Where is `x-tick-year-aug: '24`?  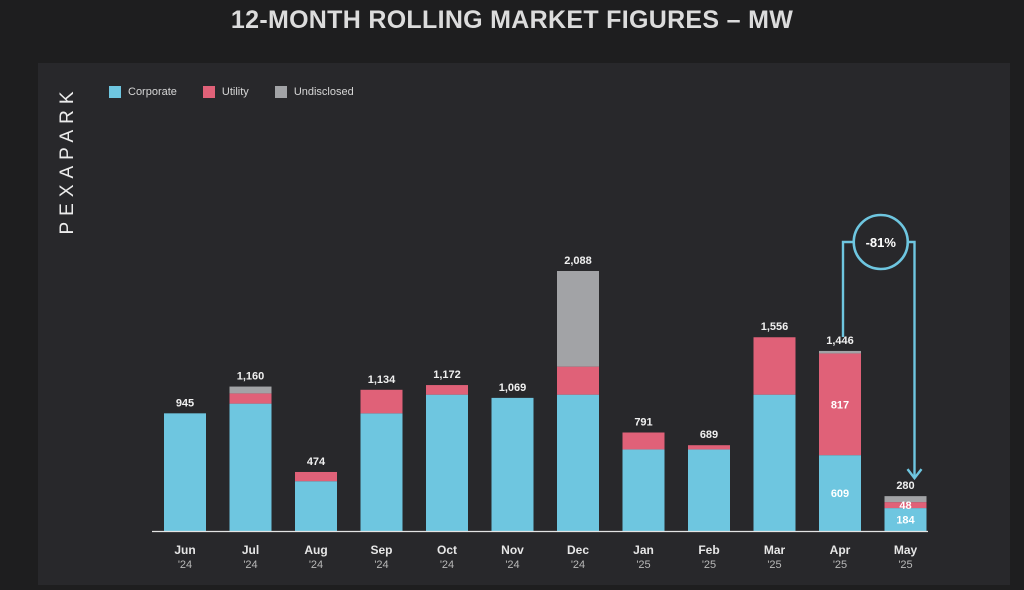 x-tick-year-aug: '24 is located at coordinates (316, 565).